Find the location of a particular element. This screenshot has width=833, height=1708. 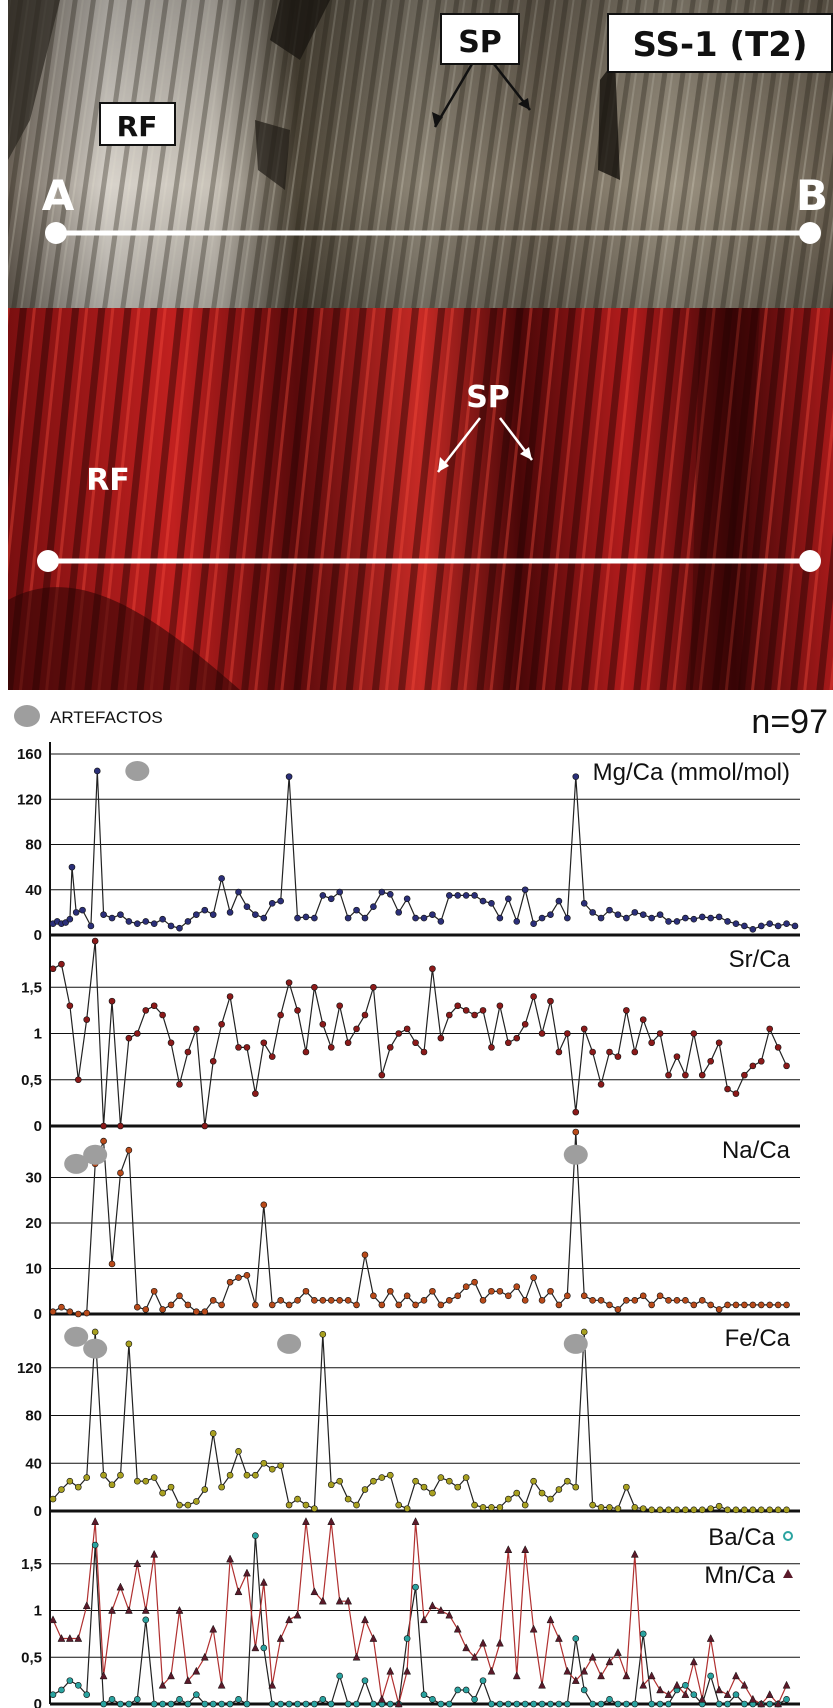

y-tick-label: 0 is located at coordinates (38, 935).